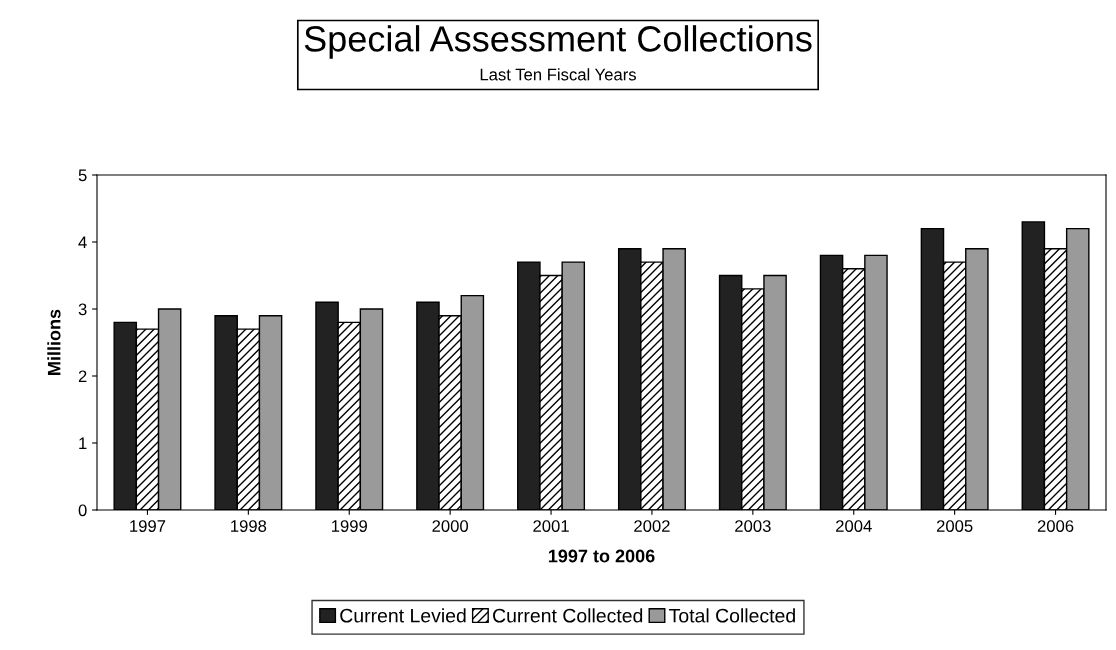 The width and height of the screenshot is (1116, 650). Describe the element at coordinates (732, 615) in the screenshot. I see `legend-label: Total Collected` at that location.